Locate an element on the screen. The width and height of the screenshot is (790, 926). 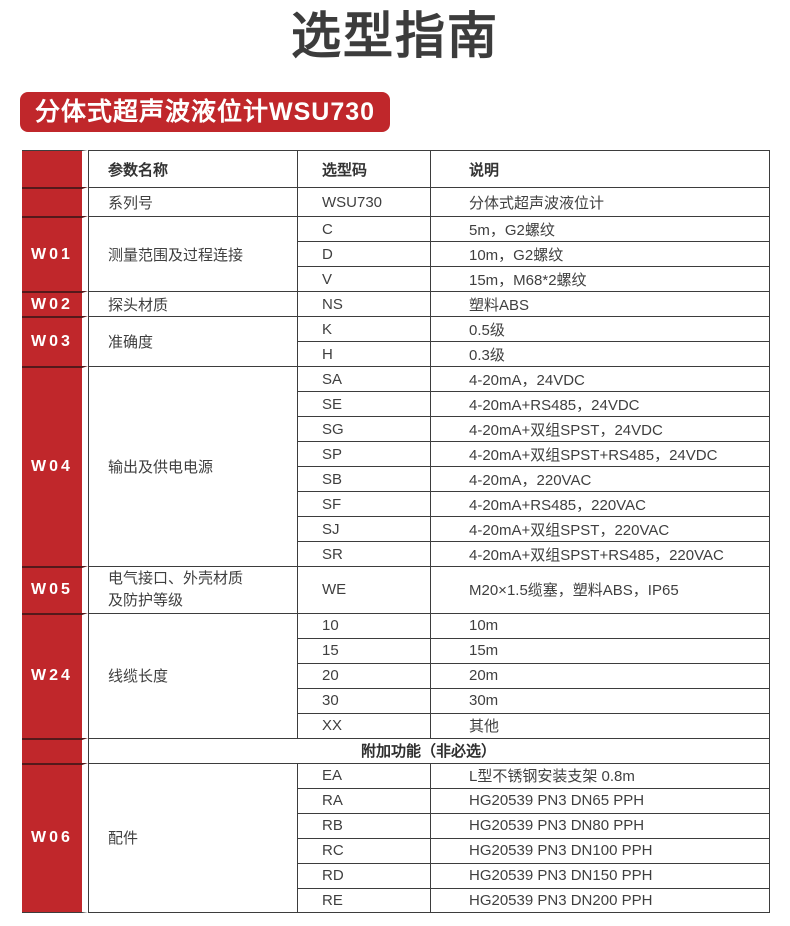
table-row: 30 30m is located at coordinates (396, 700).